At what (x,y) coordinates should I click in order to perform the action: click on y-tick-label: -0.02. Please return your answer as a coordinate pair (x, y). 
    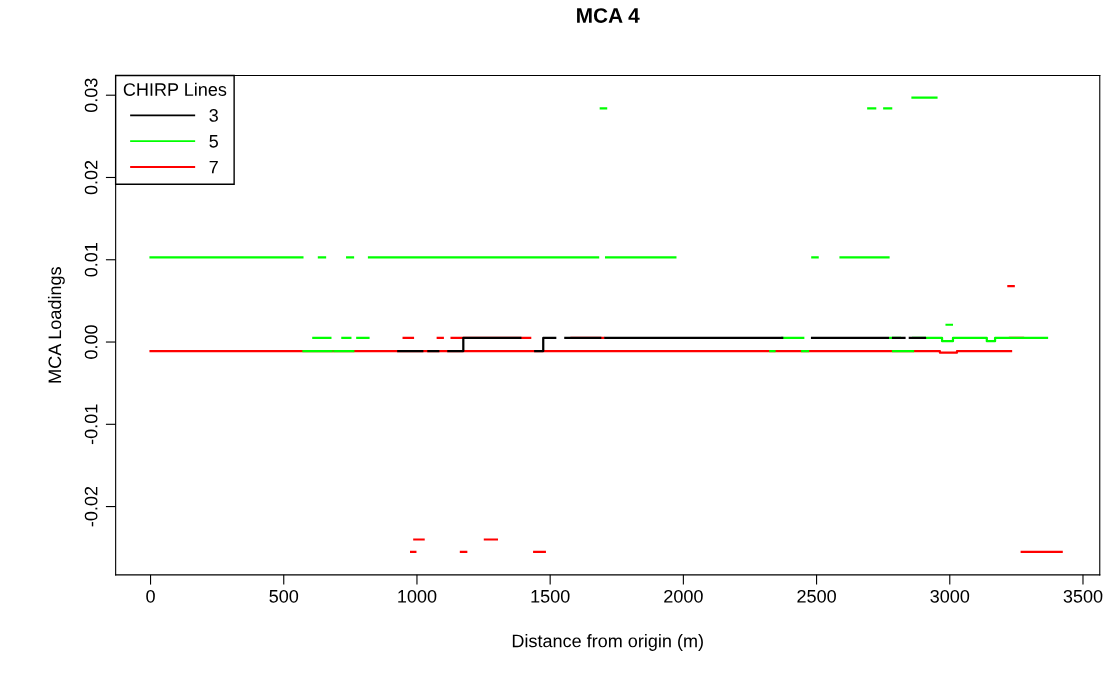
    Looking at the image, I should click on (91, 506).